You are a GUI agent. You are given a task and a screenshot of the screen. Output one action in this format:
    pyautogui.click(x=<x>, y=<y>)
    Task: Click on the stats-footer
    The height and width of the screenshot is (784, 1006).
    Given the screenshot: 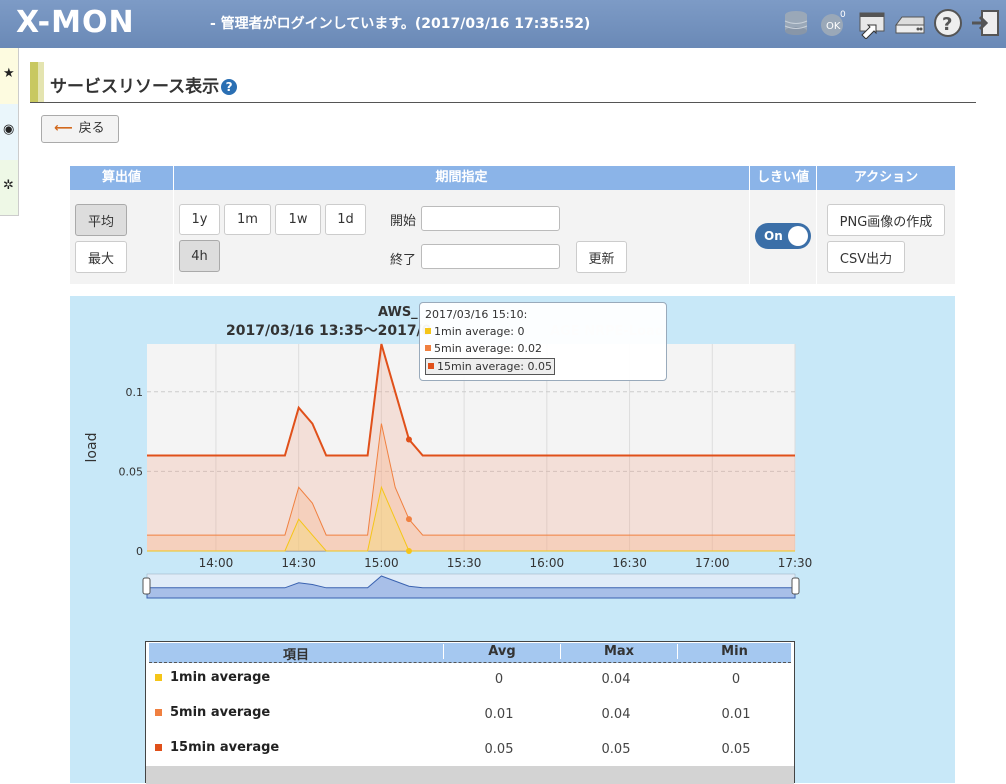 What is the action you would take?
    pyautogui.click(x=470, y=775)
    